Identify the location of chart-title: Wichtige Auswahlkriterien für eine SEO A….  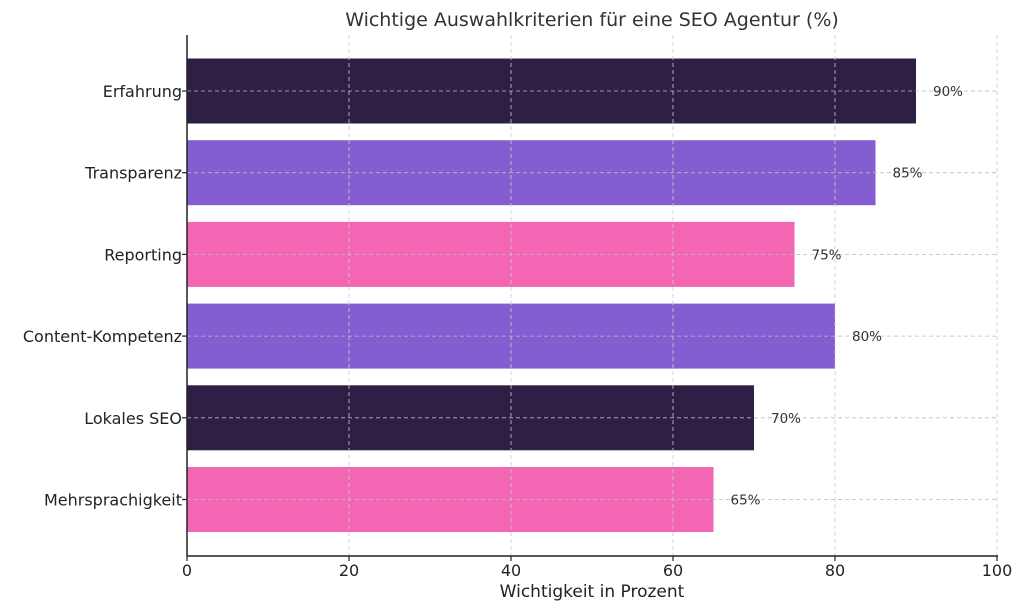
(592, 20).